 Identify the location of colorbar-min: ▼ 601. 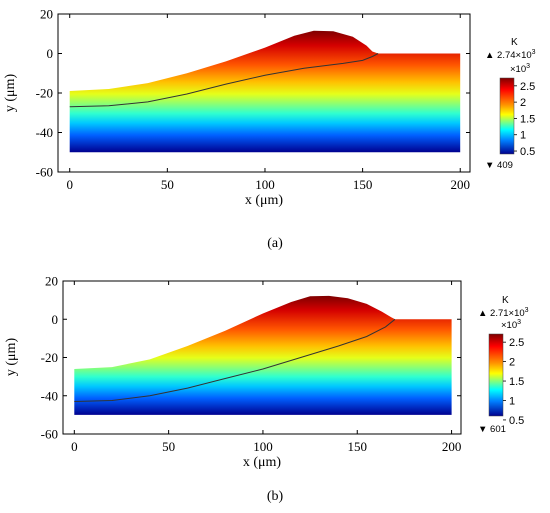
(492, 429).